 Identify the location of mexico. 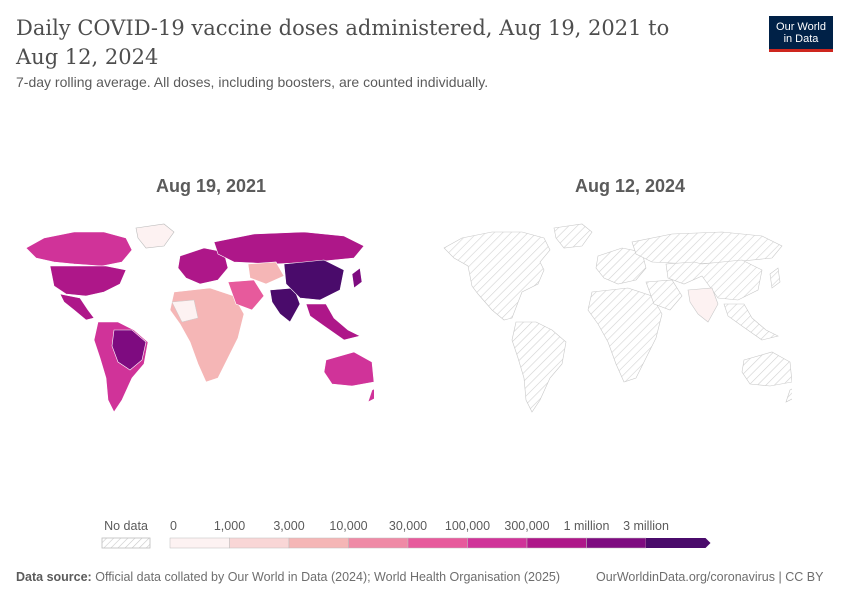
(77, 307).